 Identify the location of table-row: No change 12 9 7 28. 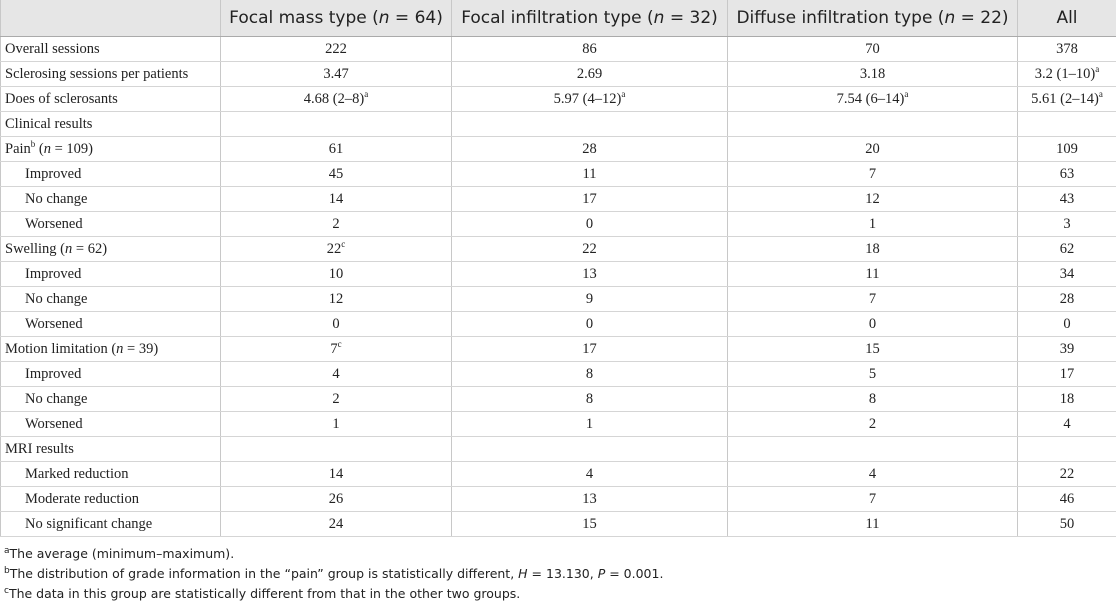
(558, 299).